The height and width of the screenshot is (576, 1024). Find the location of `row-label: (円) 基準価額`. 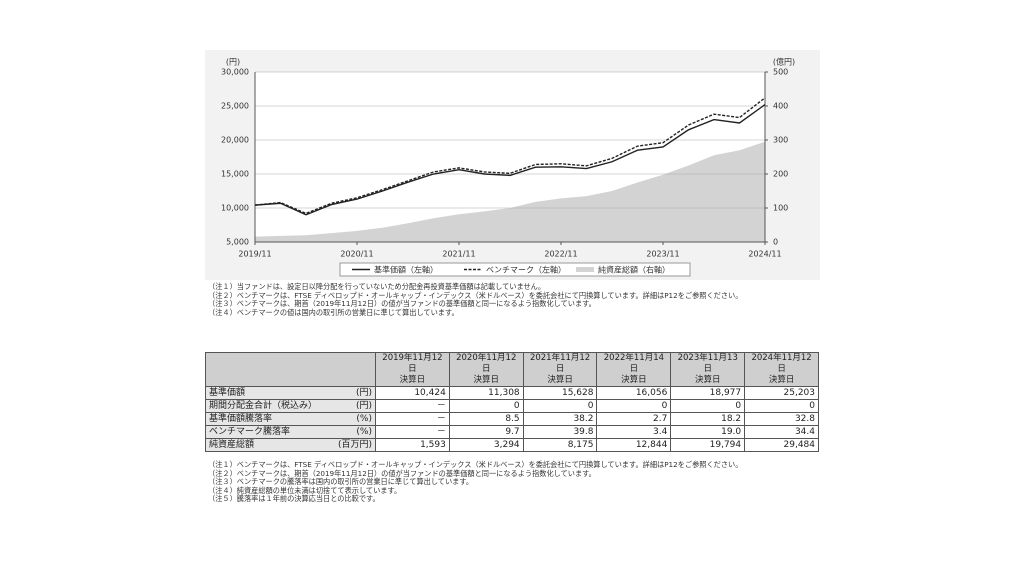

row-label: (円) 基準価額 is located at coordinates (290, 393).